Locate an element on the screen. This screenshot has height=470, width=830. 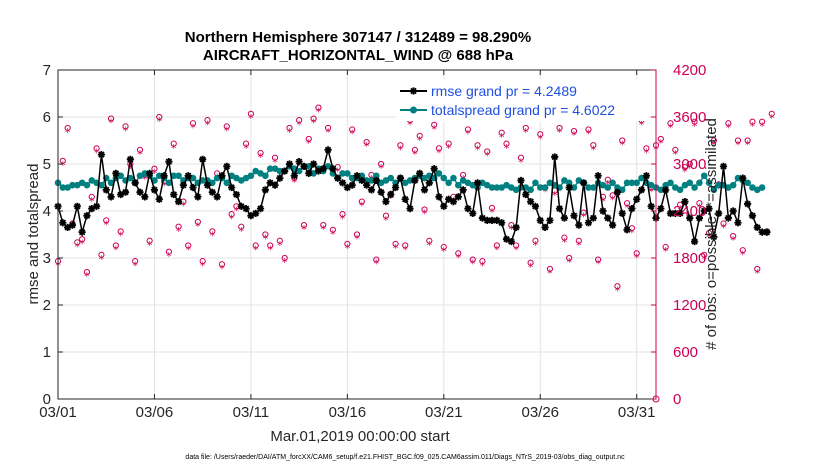
x-tick-label: 03/21 is located at coordinates (444, 412).